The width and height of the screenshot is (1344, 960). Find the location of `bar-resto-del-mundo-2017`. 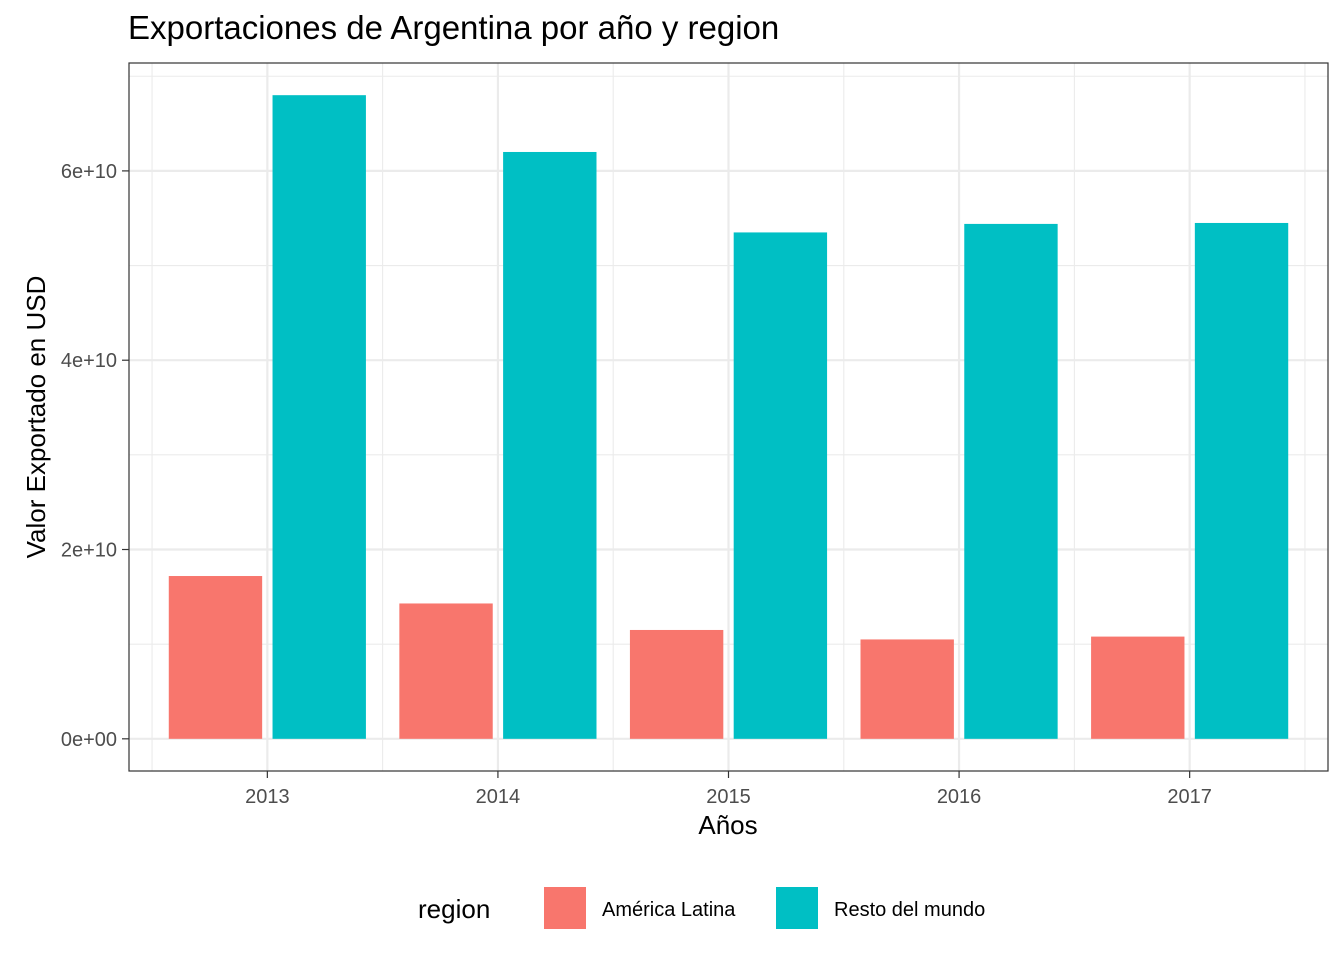

bar-resto-del-mundo-2017 is located at coordinates (1241, 480).